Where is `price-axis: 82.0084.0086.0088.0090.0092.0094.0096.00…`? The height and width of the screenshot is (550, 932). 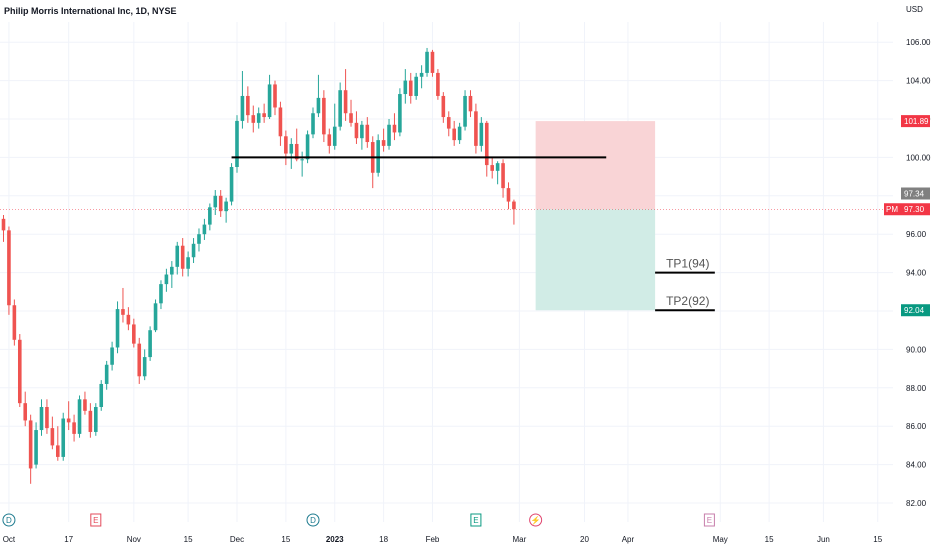 price-axis: 82.0084.0086.0088.0090.0092.0094.0096.00… is located at coordinates (907, 273).